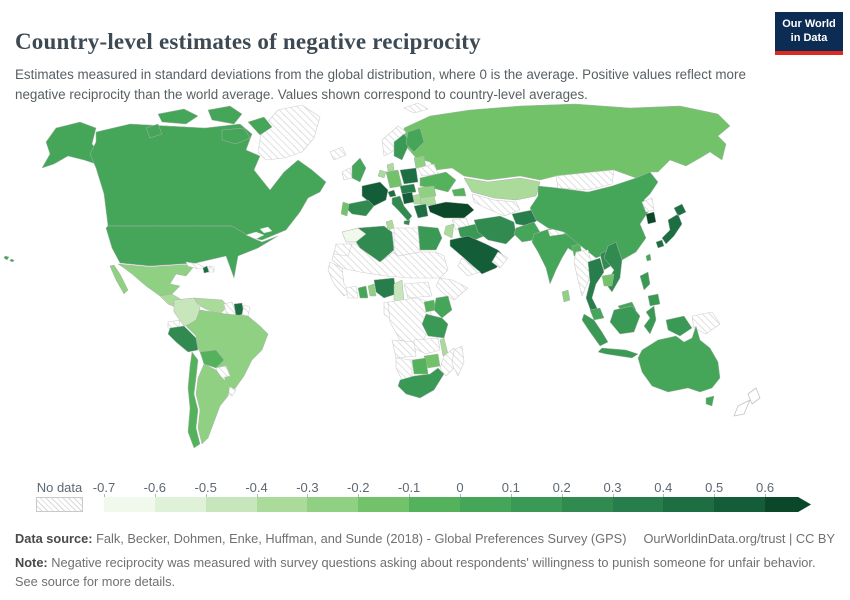  What do you see at coordinates (706, 323) in the screenshot?
I see `country-papua-new-guinea` at bounding box center [706, 323].